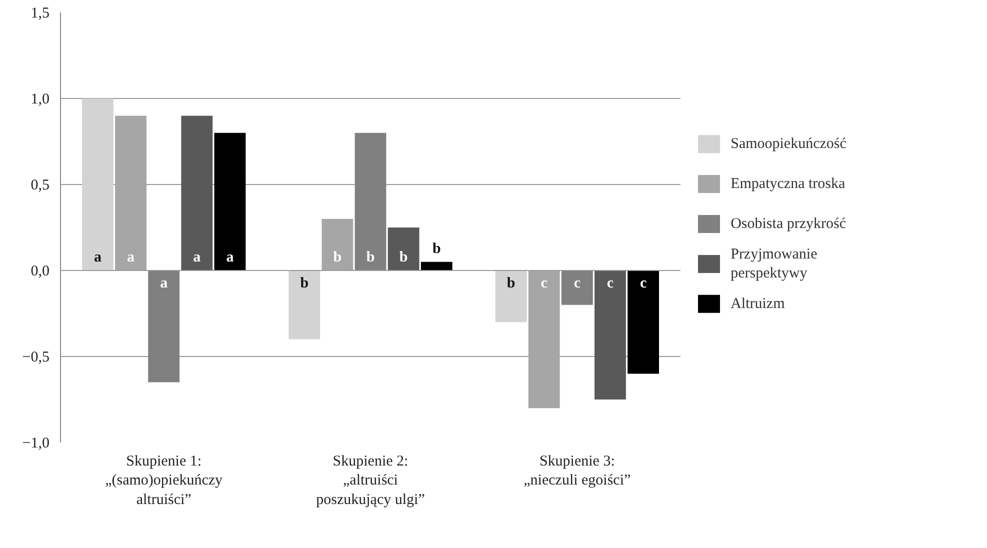  What do you see at coordinates (774, 264) in the screenshot?
I see `legend-label: Przyjmowanie perspektywy` at bounding box center [774, 264].